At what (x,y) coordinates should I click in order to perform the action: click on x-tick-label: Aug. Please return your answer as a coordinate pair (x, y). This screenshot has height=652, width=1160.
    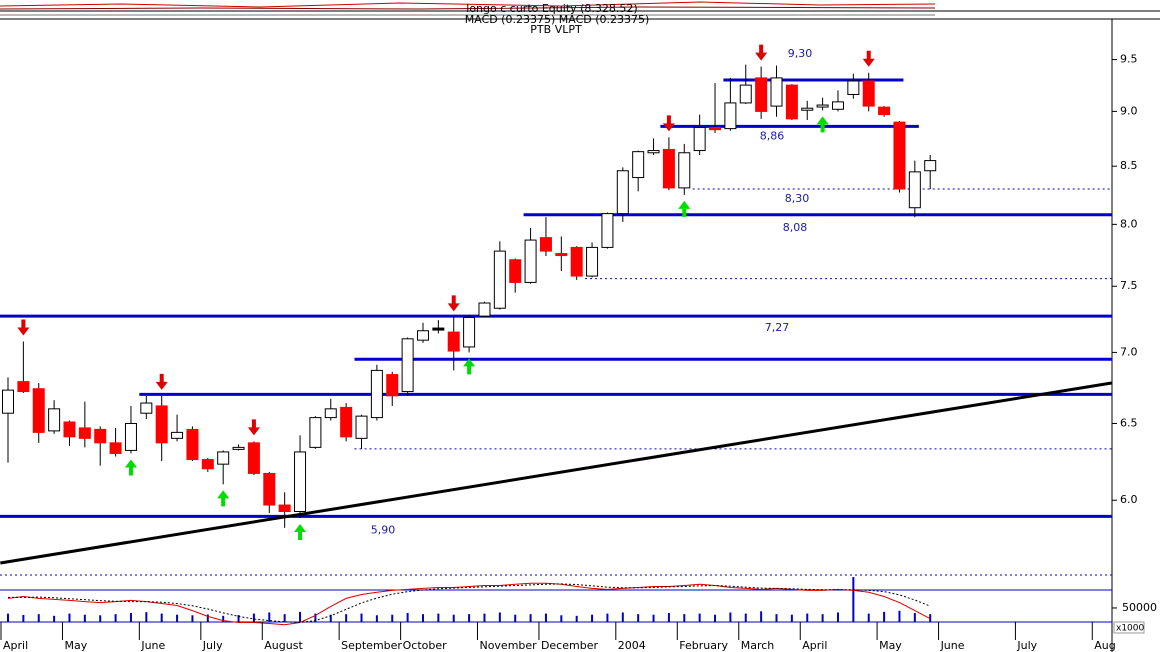
    Looking at the image, I should click on (1104, 645).